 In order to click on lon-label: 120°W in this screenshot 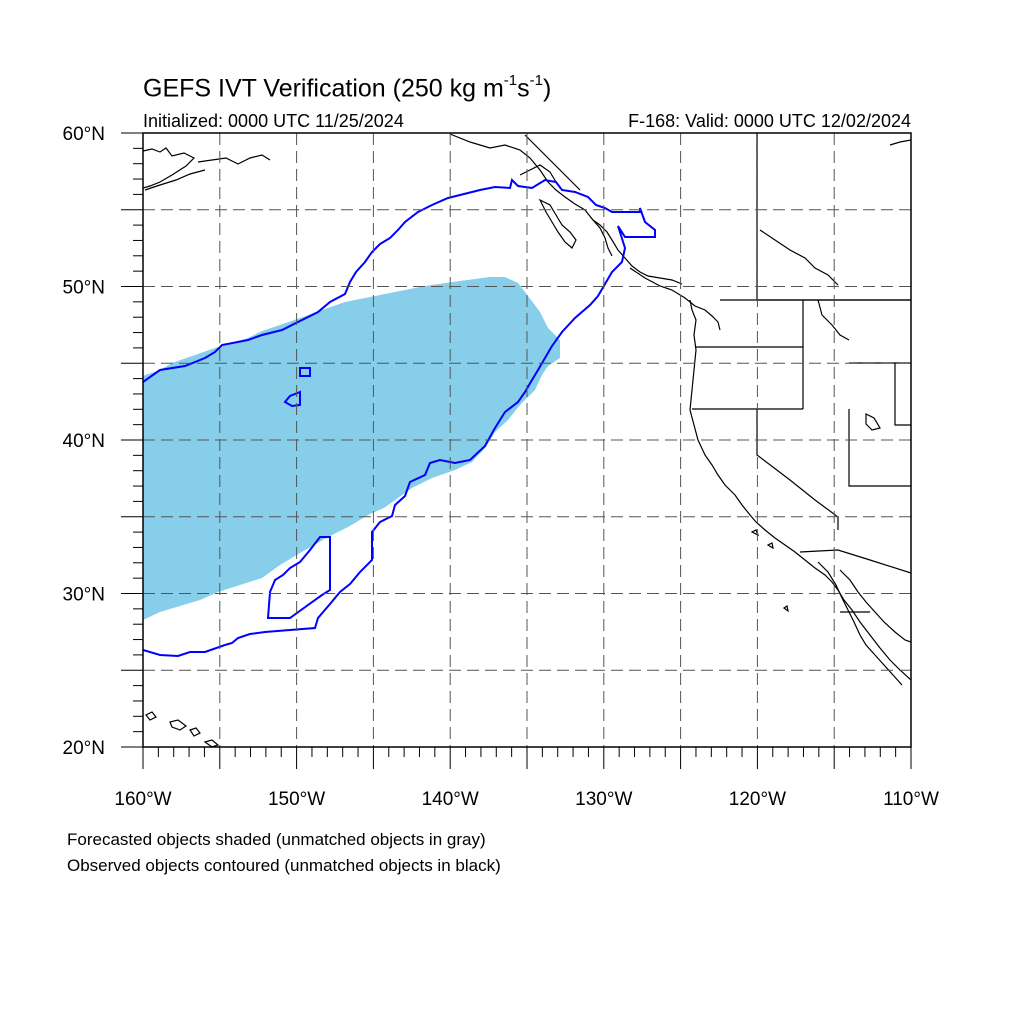, I will do `click(757, 799)`.